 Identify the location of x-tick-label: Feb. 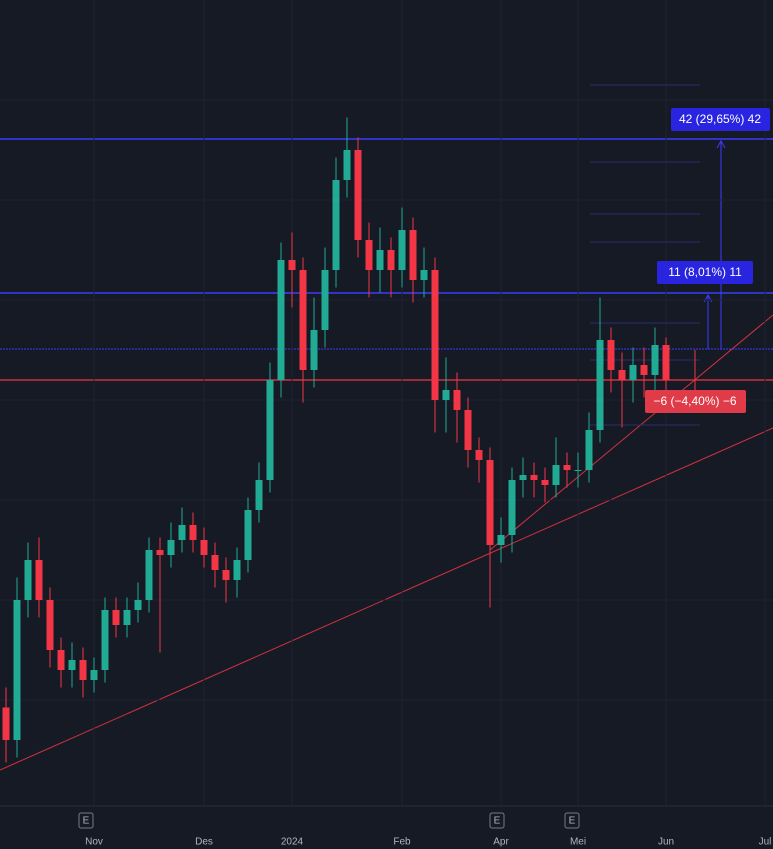
(402, 842).